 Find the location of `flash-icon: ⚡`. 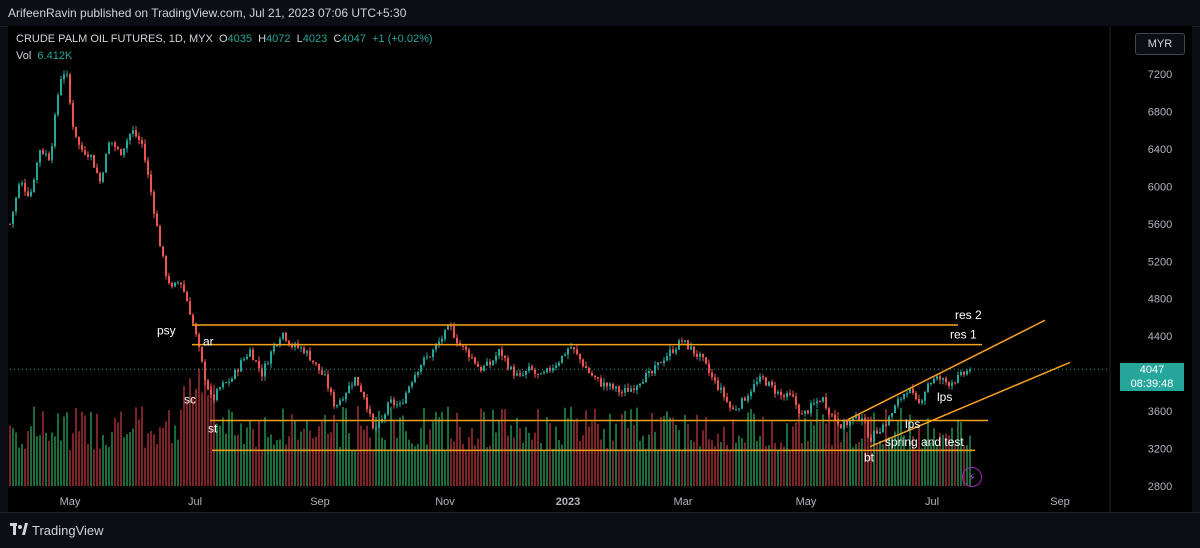

flash-icon: ⚡ is located at coordinates (972, 477).